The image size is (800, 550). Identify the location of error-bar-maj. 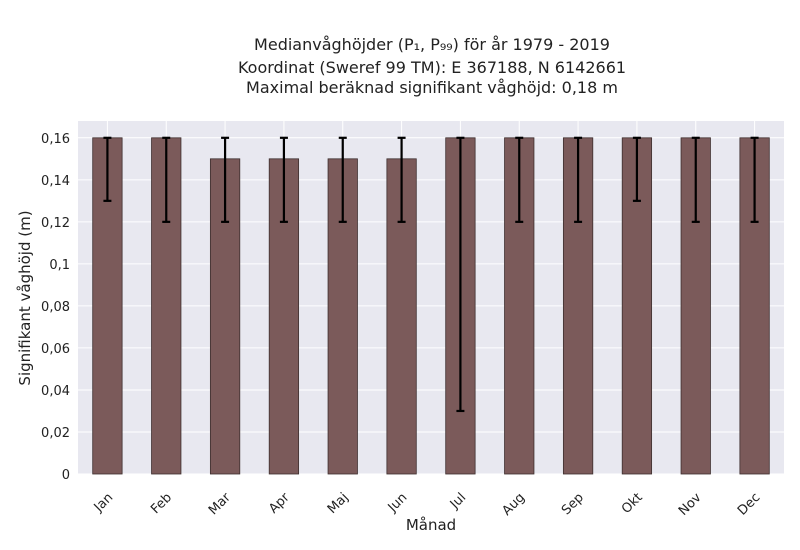
(342, 179).